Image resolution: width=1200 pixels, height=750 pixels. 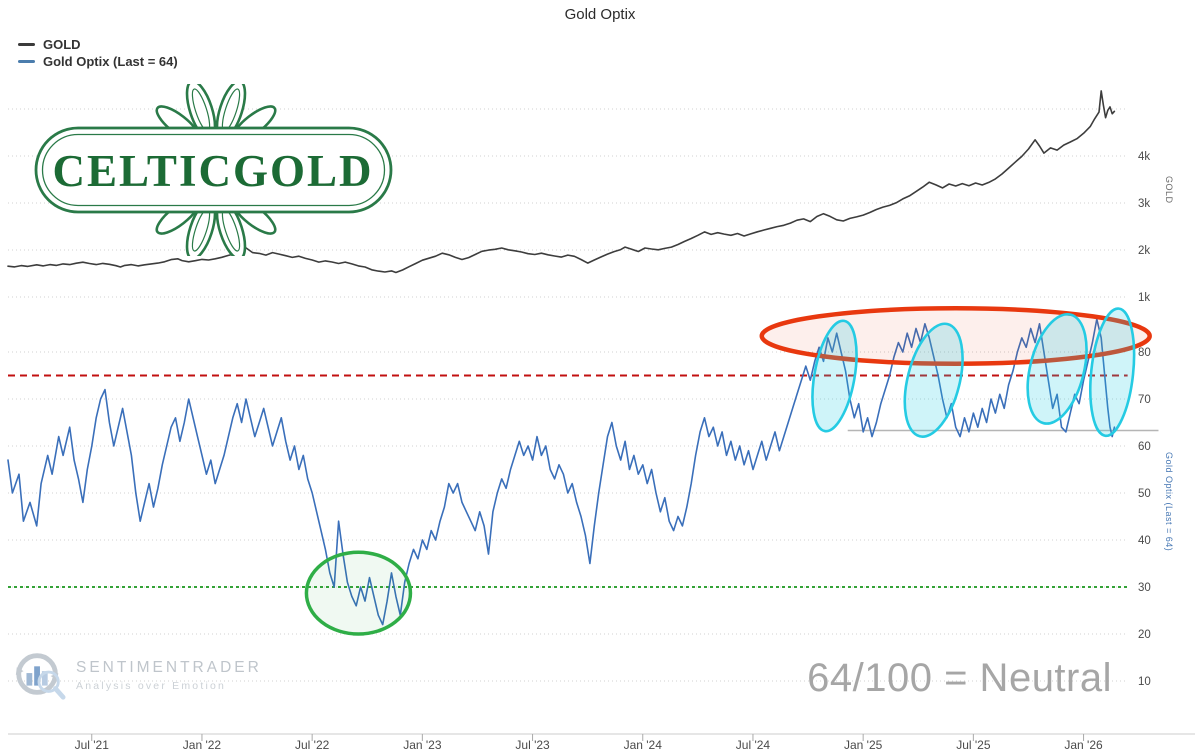 I want to click on svg-text: Jan '22, so click(x=202, y=744).